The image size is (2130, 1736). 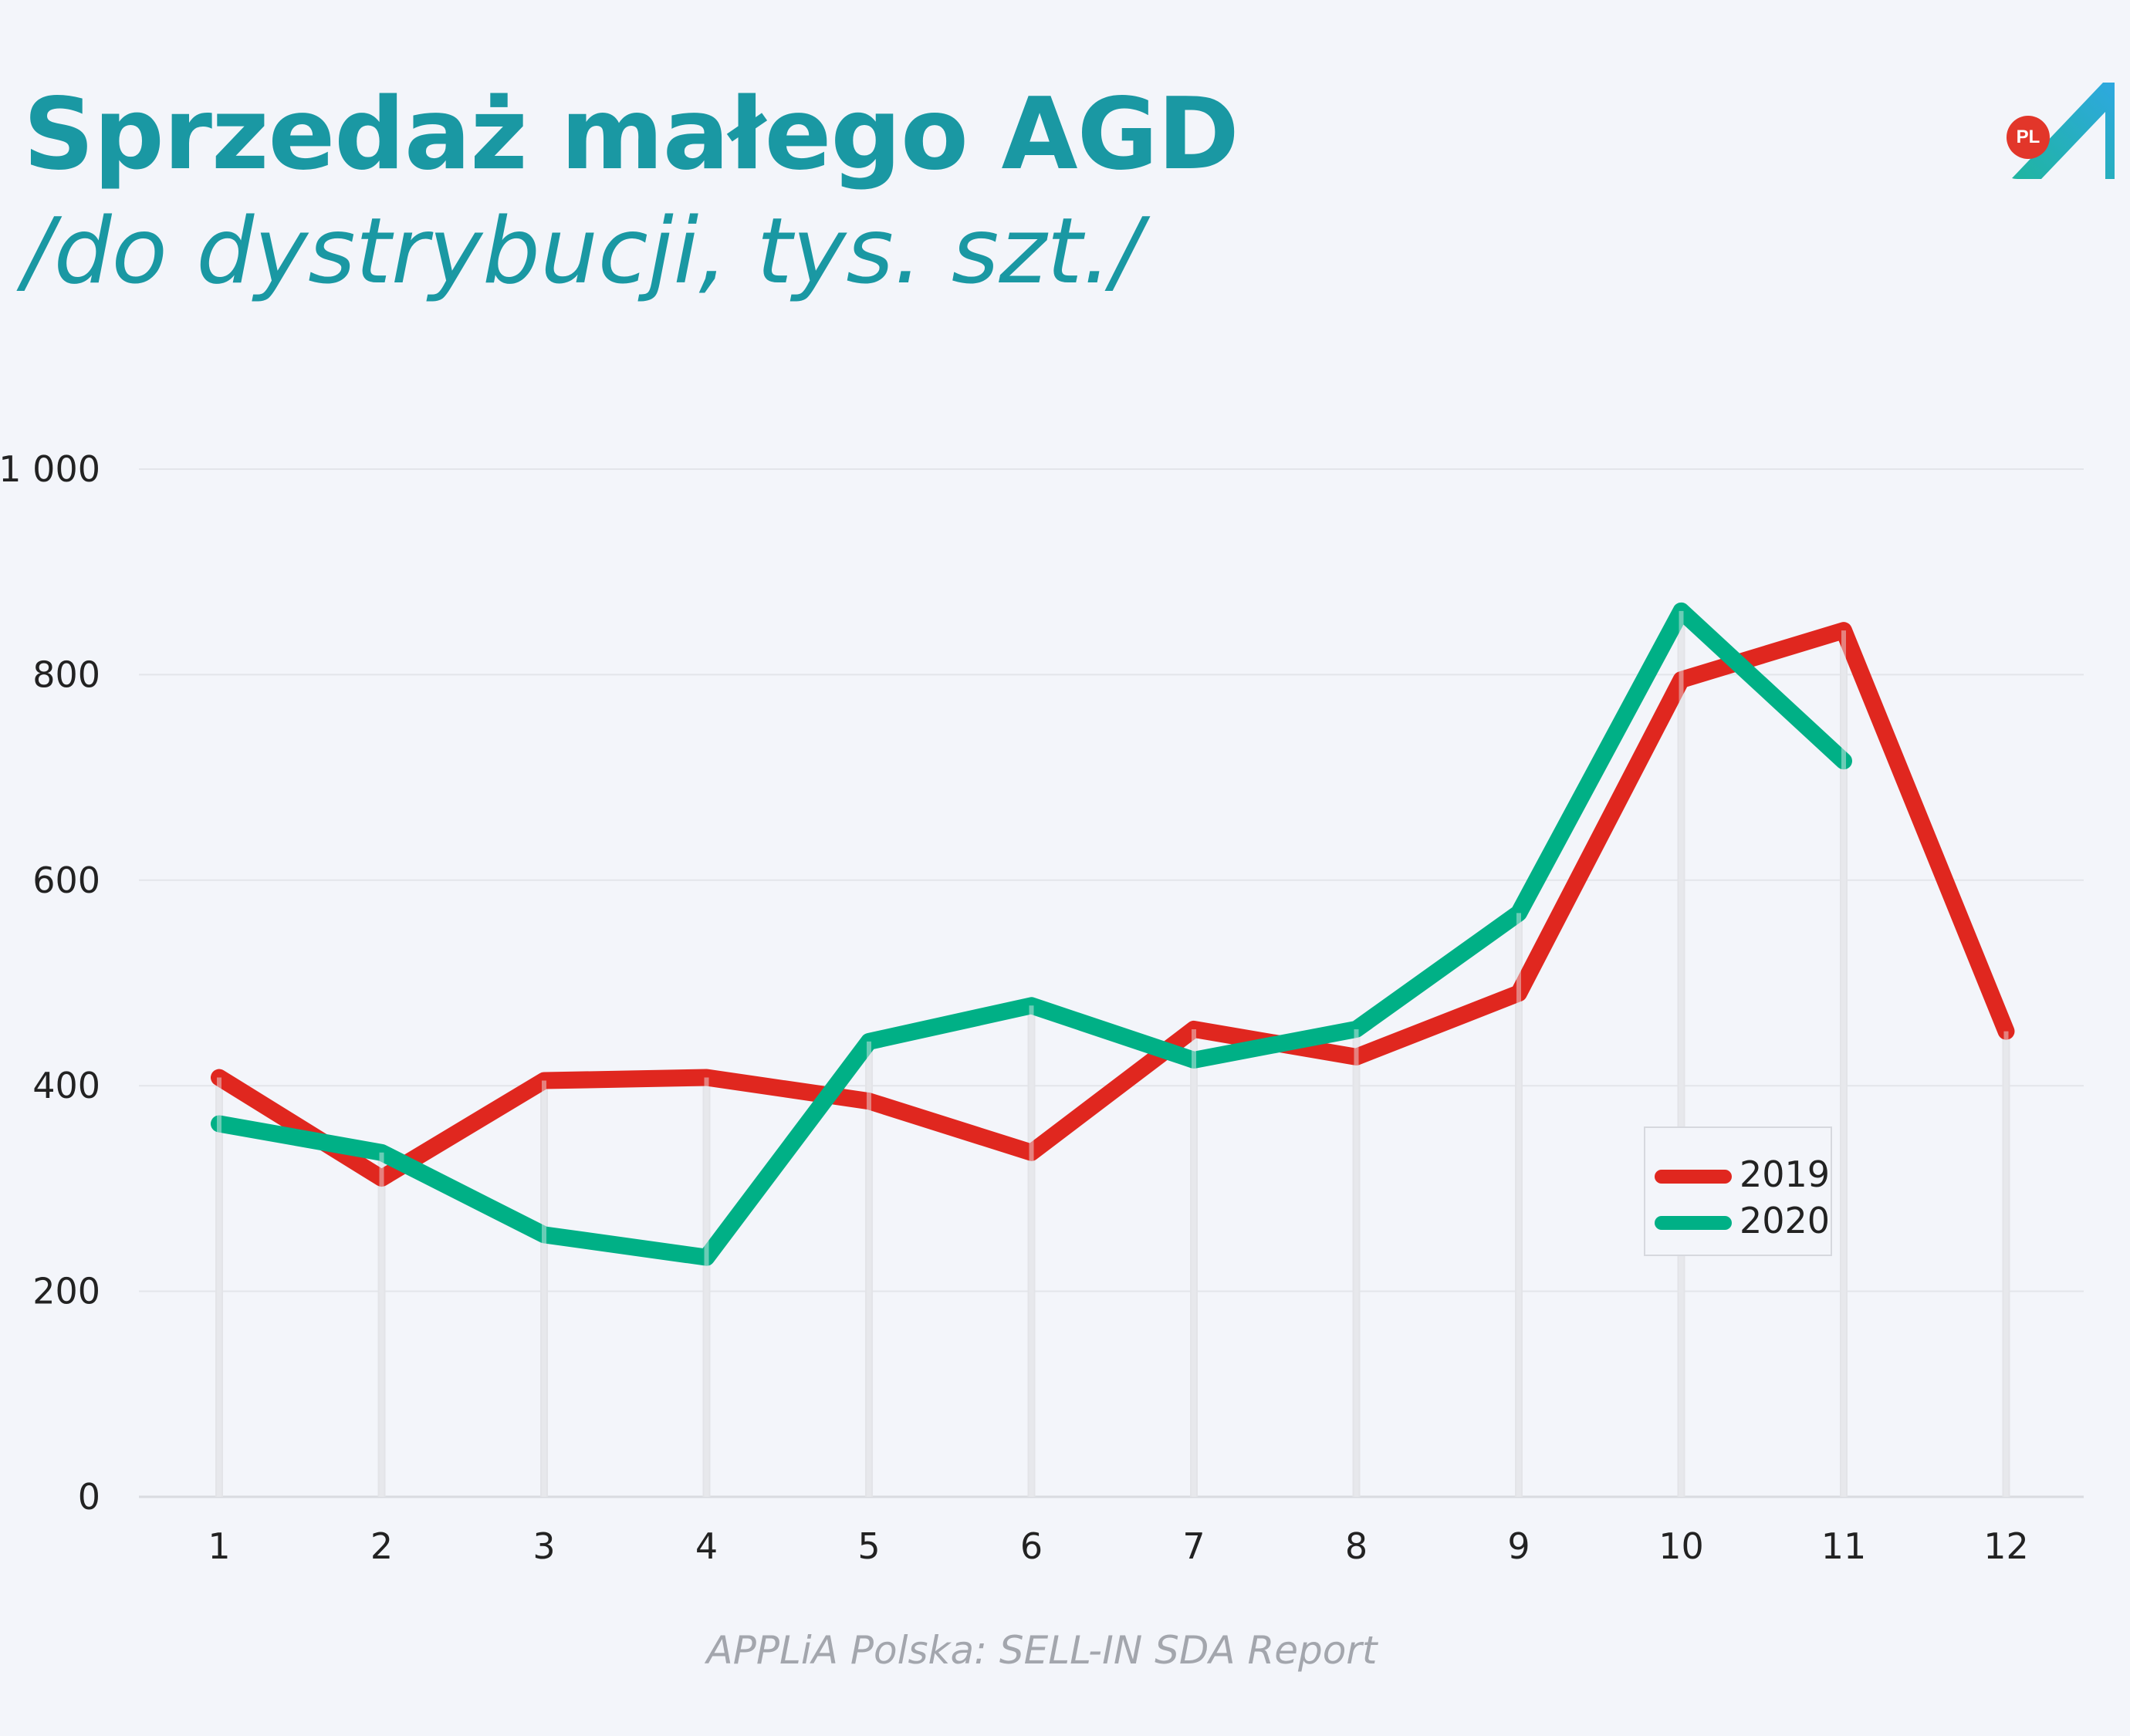 I want to click on chart-subtitle: /do dystrybucji, tys. szt./, so click(x=582, y=251).